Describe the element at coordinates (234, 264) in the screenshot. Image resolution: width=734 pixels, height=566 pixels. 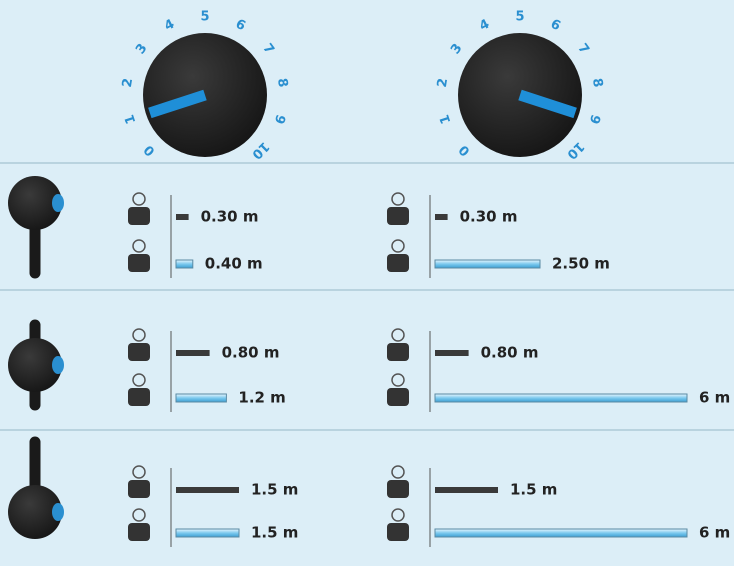
I see `distance-label: 0.40 m` at that location.